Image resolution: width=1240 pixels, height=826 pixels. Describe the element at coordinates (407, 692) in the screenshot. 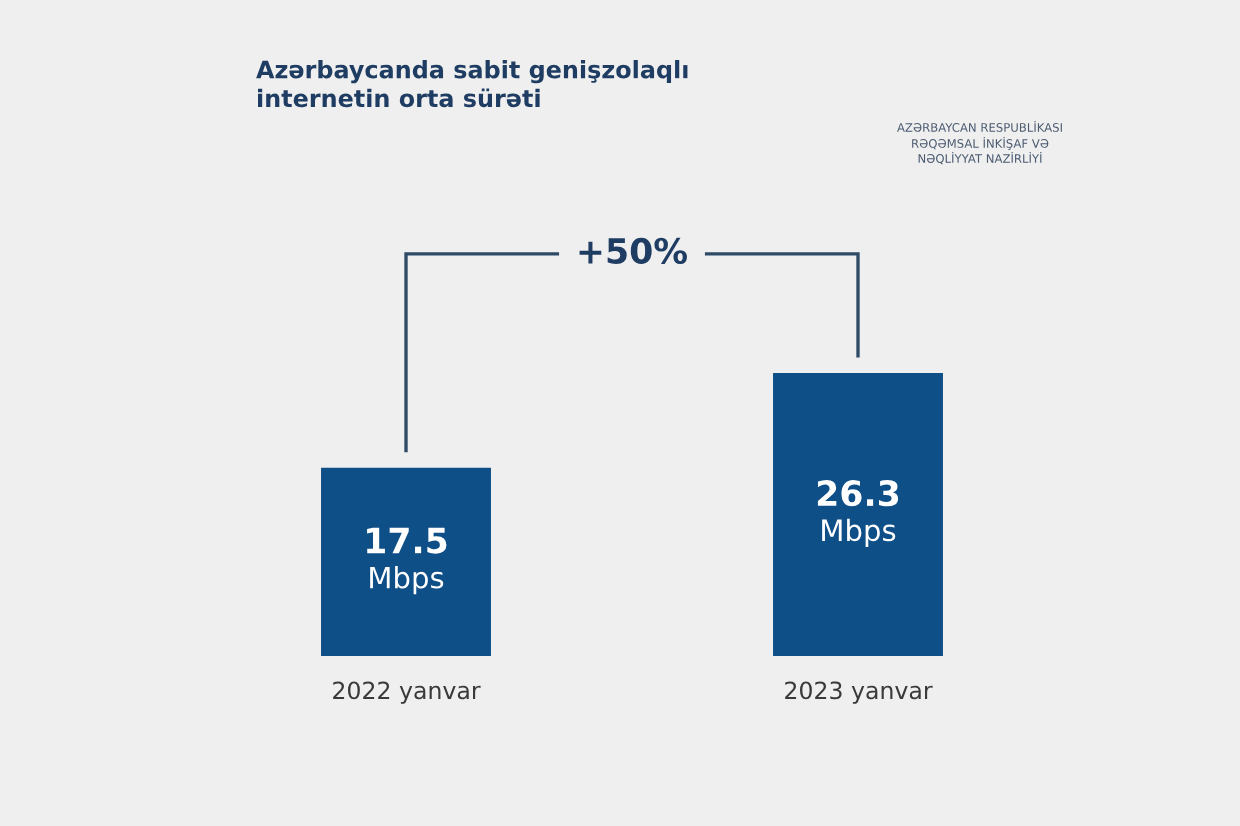

I see `x-tick-label: 2022 yanvar` at that location.